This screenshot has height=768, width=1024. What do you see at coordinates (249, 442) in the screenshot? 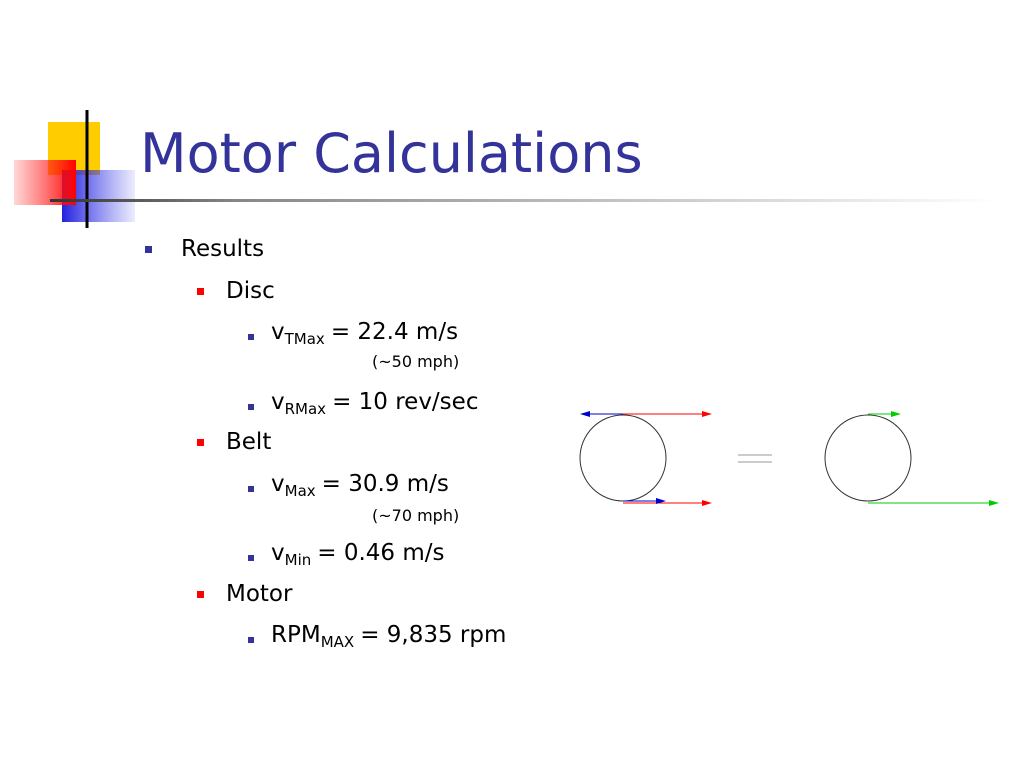
I see `bullet-text: Belt` at bounding box center [249, 442].